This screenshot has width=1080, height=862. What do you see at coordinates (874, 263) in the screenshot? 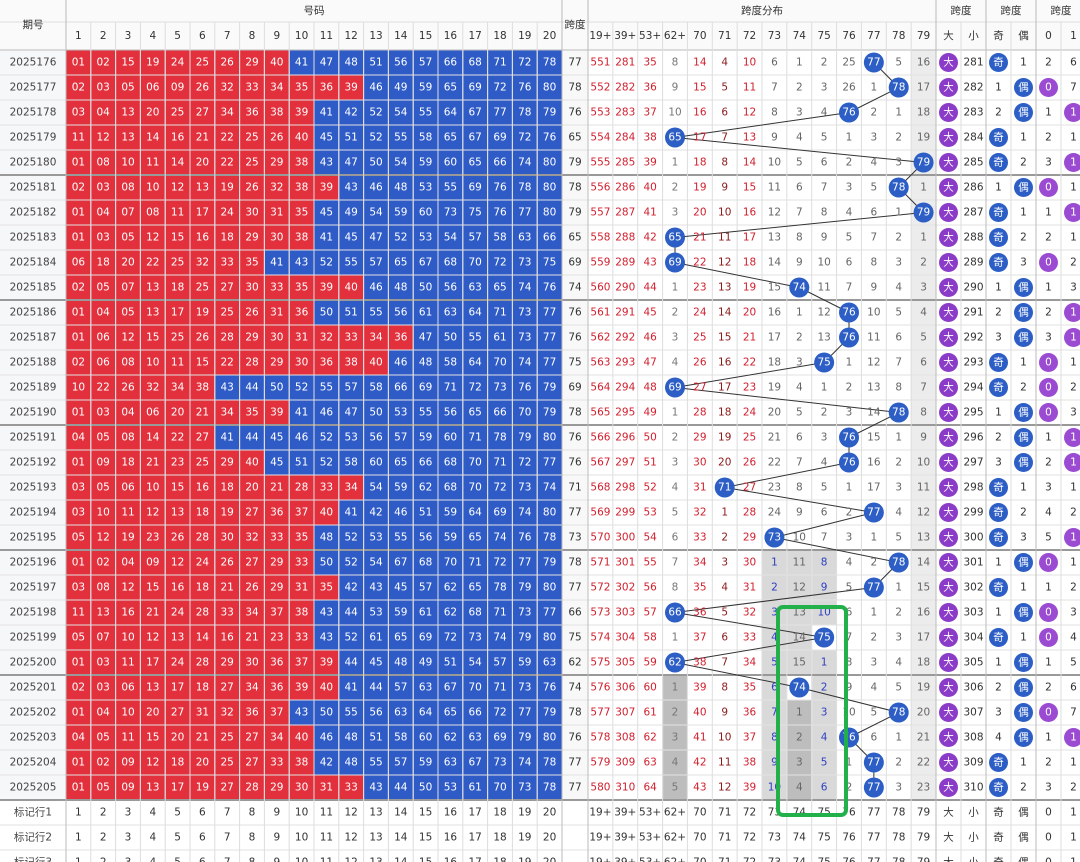
I see `omission-value: 8` at bounding box center [874, 263].